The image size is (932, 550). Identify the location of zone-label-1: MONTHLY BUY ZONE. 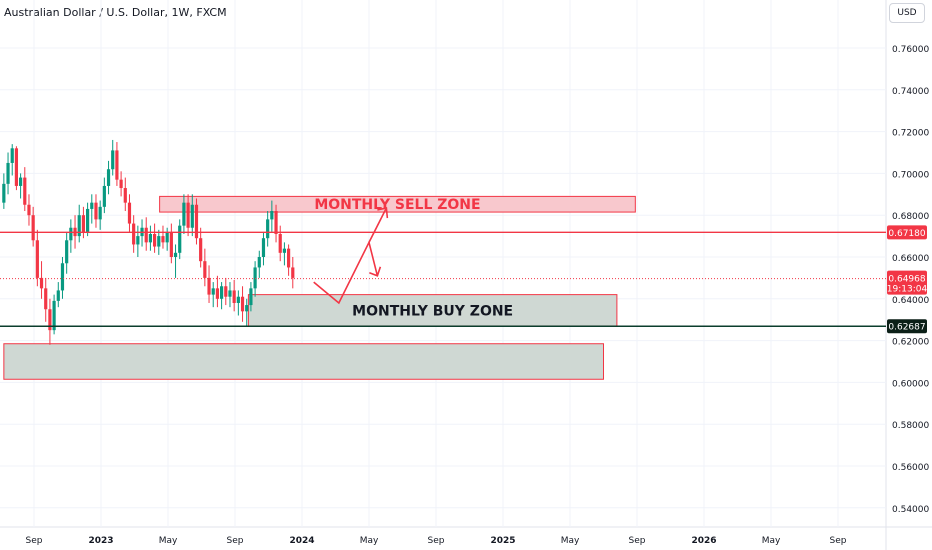
(432, 311).